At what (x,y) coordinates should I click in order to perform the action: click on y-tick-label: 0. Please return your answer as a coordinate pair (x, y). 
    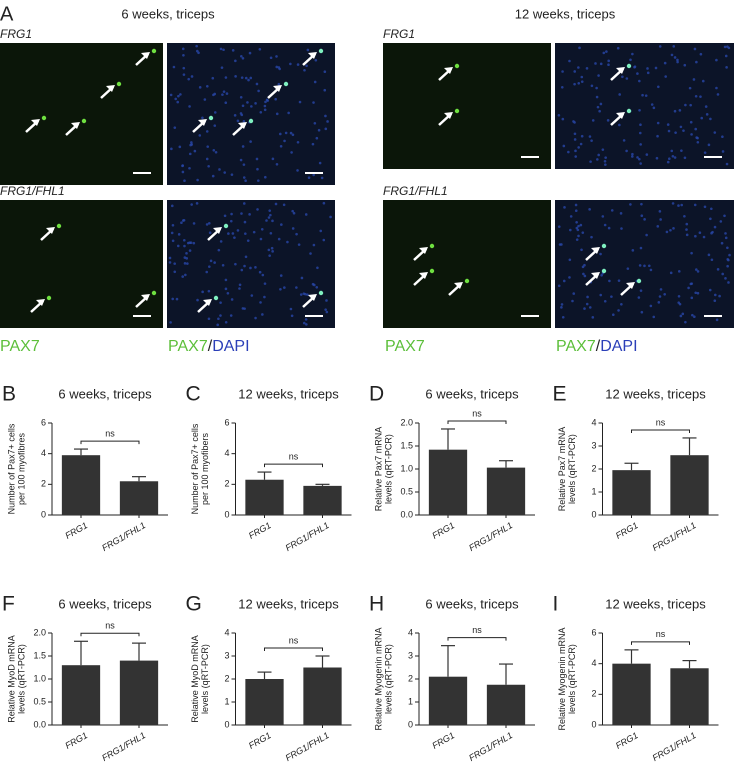
    Looking at the image, I should click on (226, 724).